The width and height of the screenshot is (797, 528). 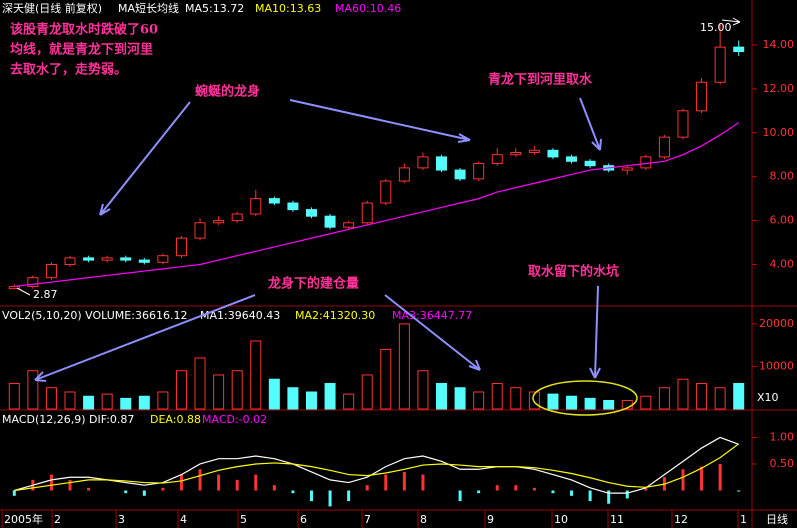 I want to click on legend-entry: MA5:13.72, so click(x=214, y=8).